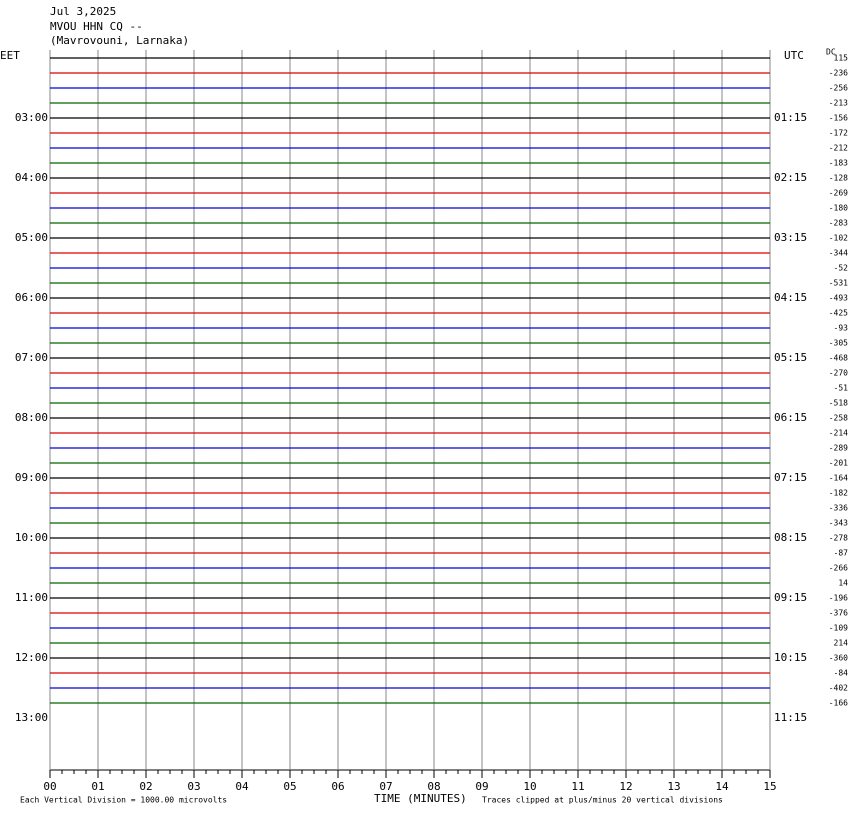 The width and height of the screenshot is (850, 814). Describe the element at coordinates (790, 477) in the screenshot. I see `right-time-label: 07:15` at that location.